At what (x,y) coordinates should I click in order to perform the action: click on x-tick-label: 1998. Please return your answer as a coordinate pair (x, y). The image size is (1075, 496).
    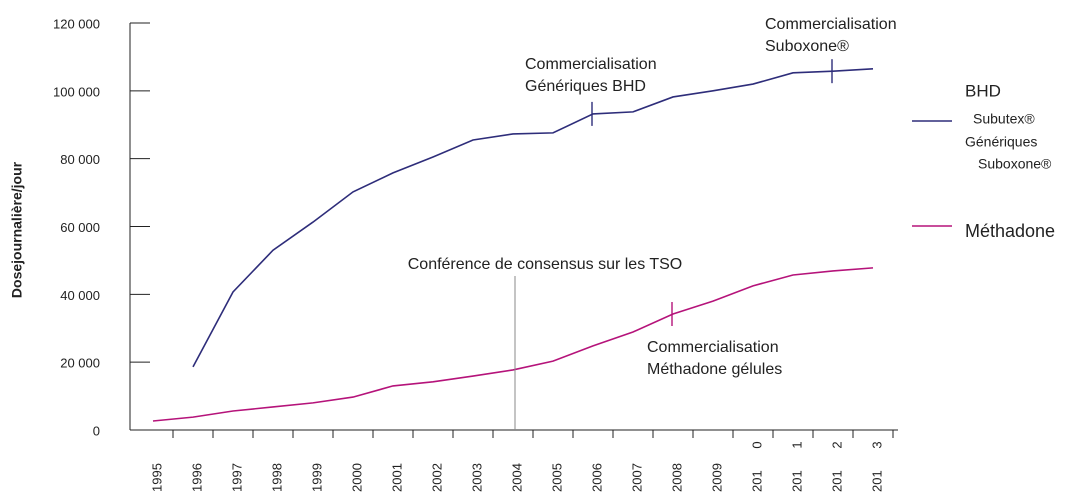
    Looking at the image, I should click on (276, 477).